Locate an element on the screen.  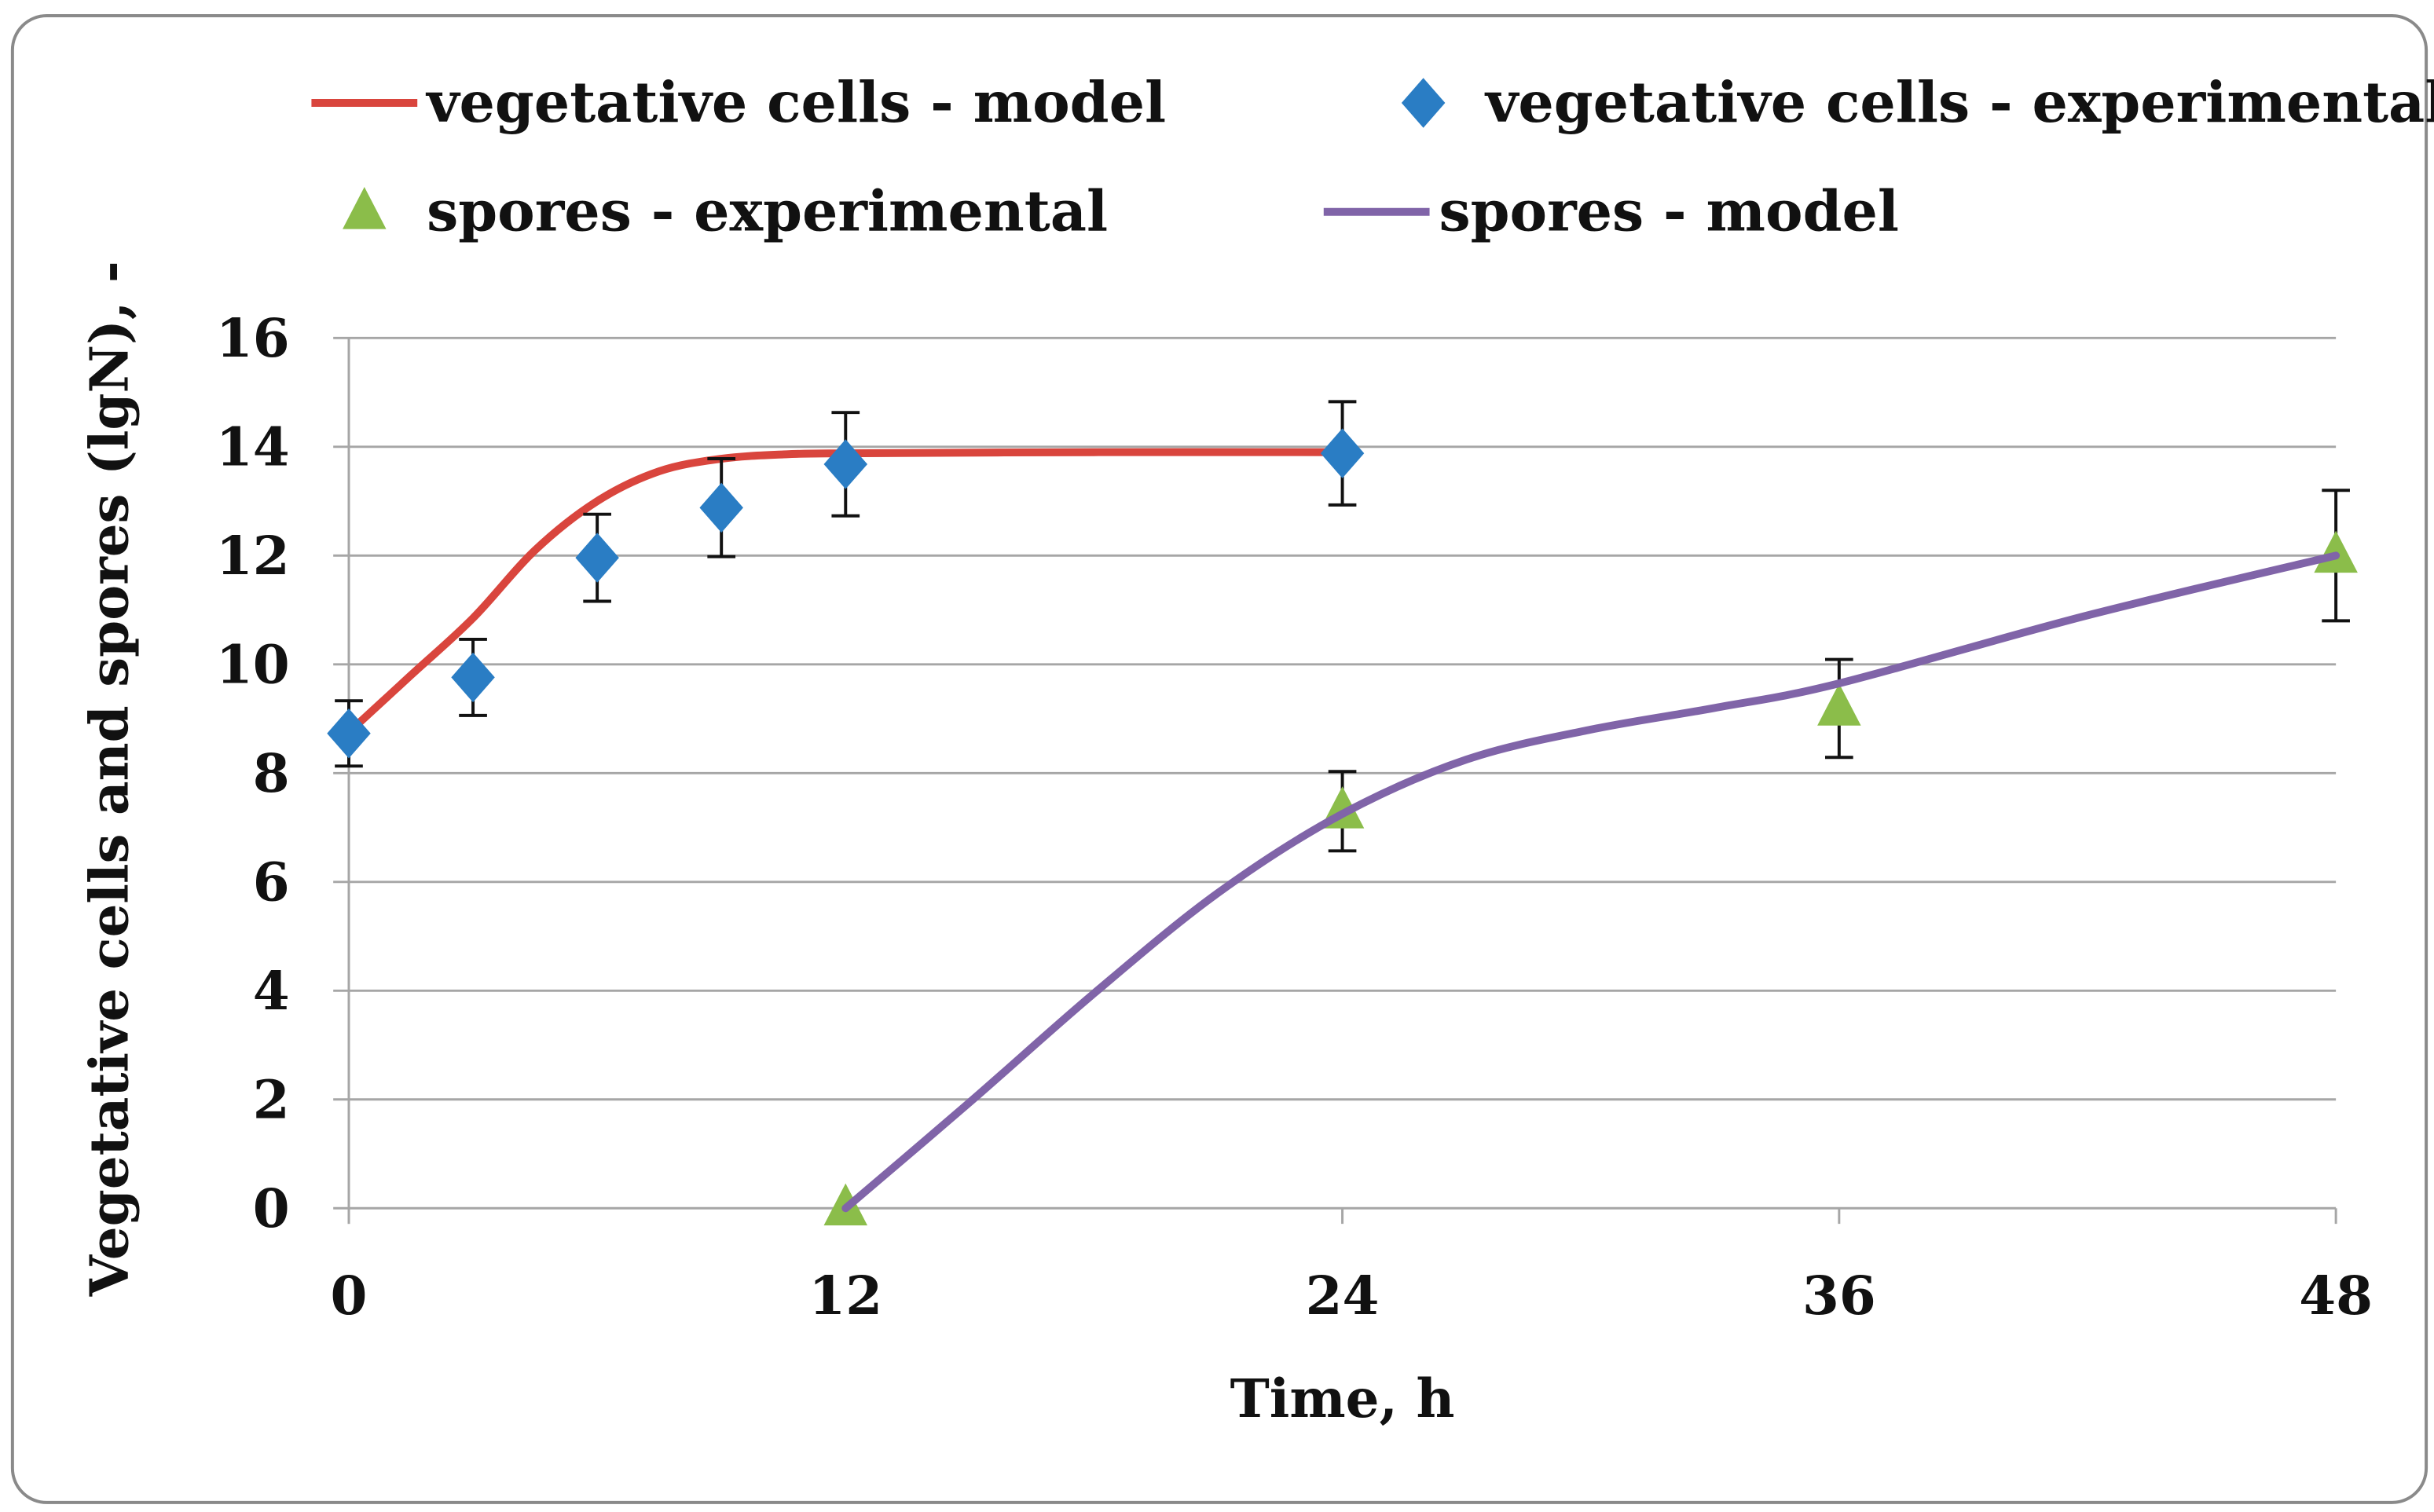
y-tick-label: 14 is located at coordinates (253, 447).